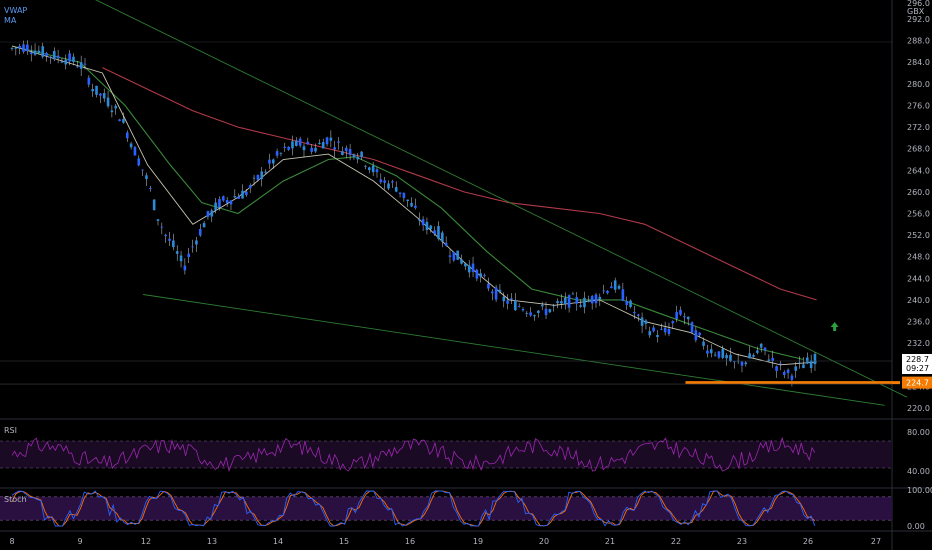 The image size is (932, 550). What do you see at coordinates (450, 353) in the screenshot?
I see `chart-overlays` at bounding box center [450, 353].